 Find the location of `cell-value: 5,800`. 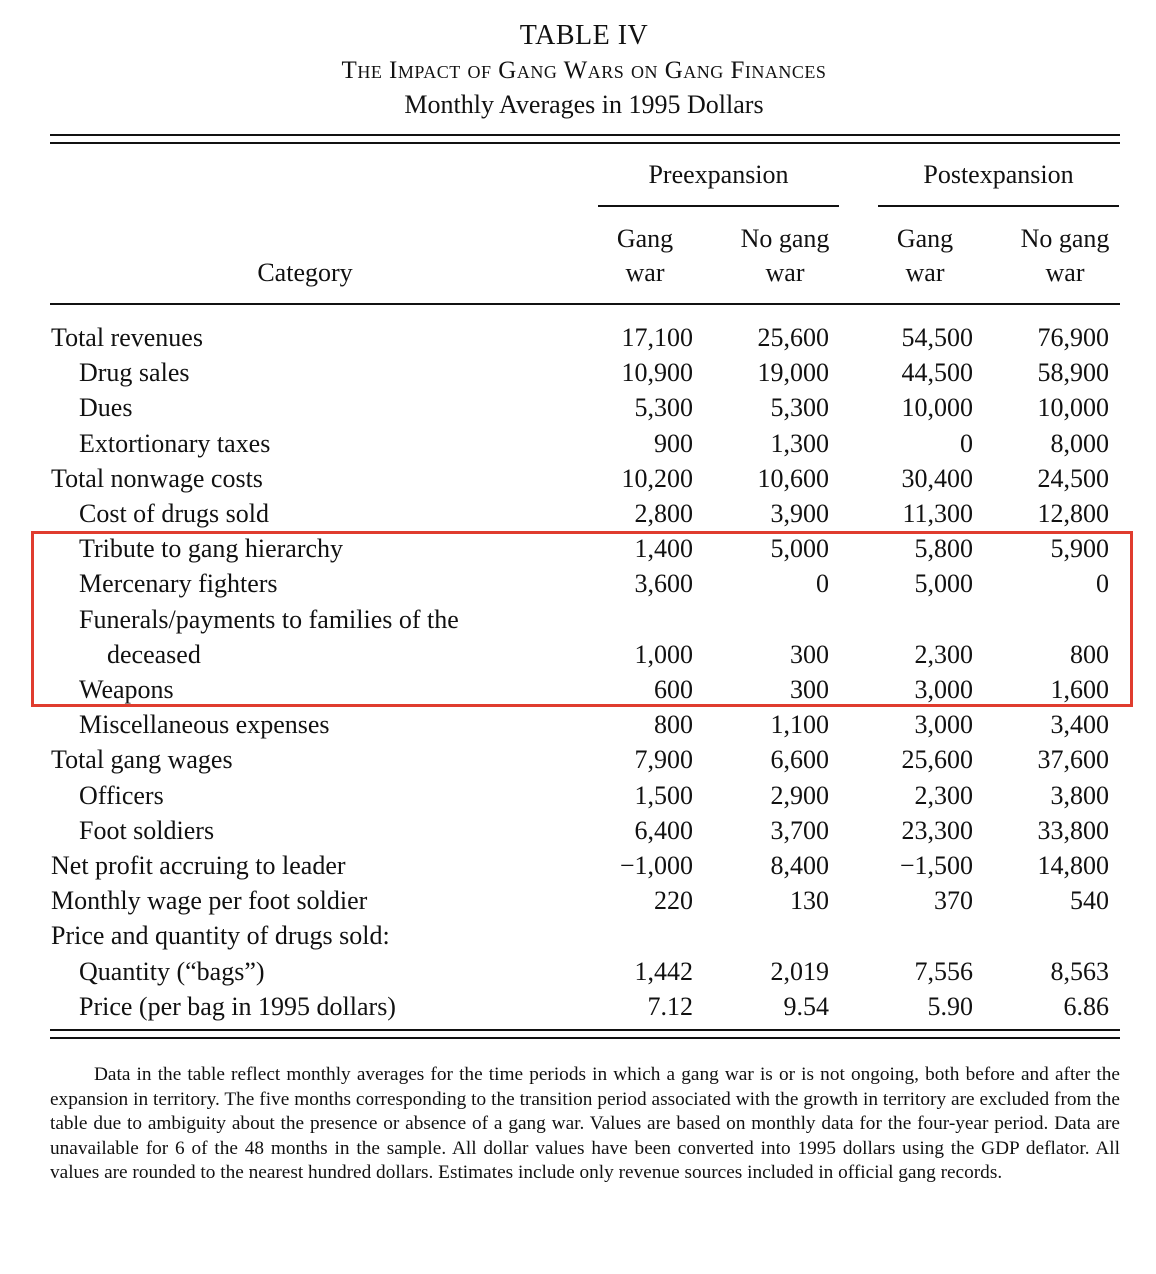

cell-value: 5,800 is located at coordinates (944, 549).